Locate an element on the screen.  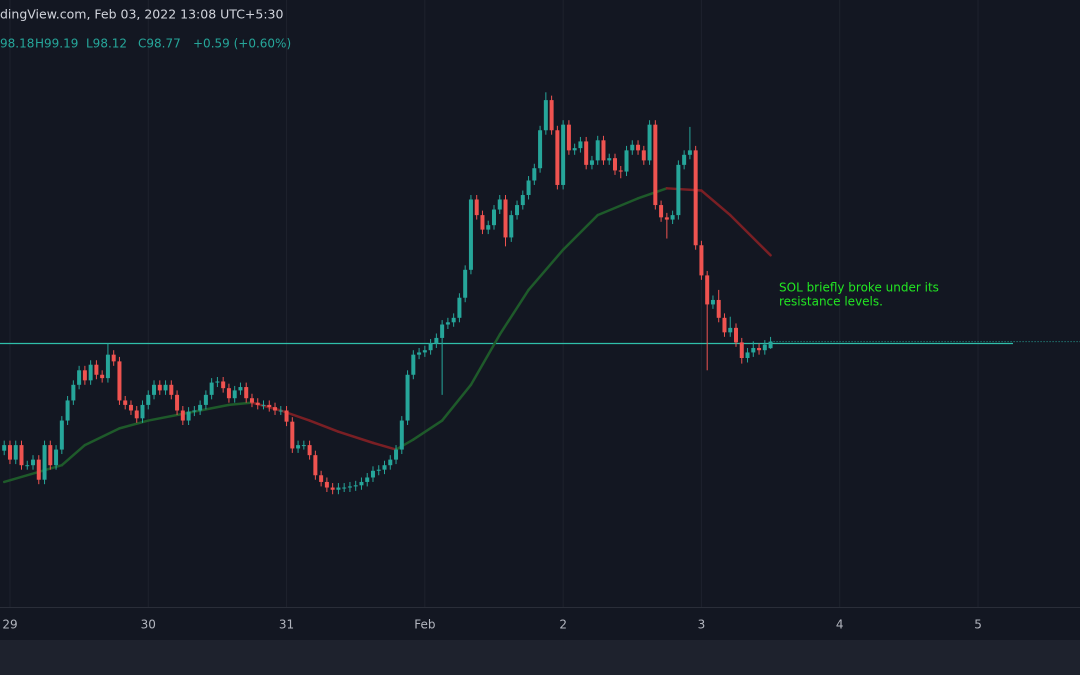
x-tick-label: 29 is located at coordinates (9, 625).